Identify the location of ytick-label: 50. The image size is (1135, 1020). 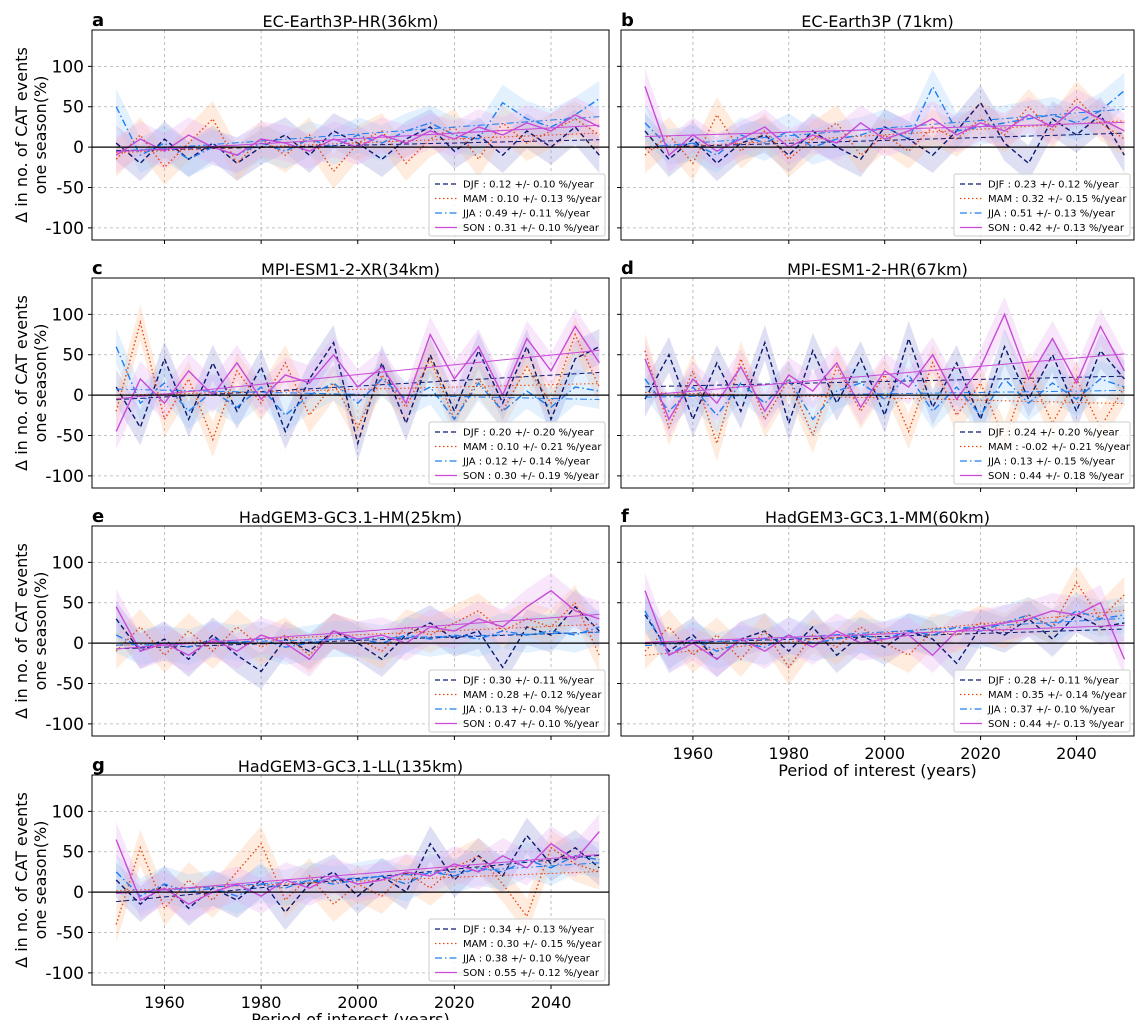
(73, 356).